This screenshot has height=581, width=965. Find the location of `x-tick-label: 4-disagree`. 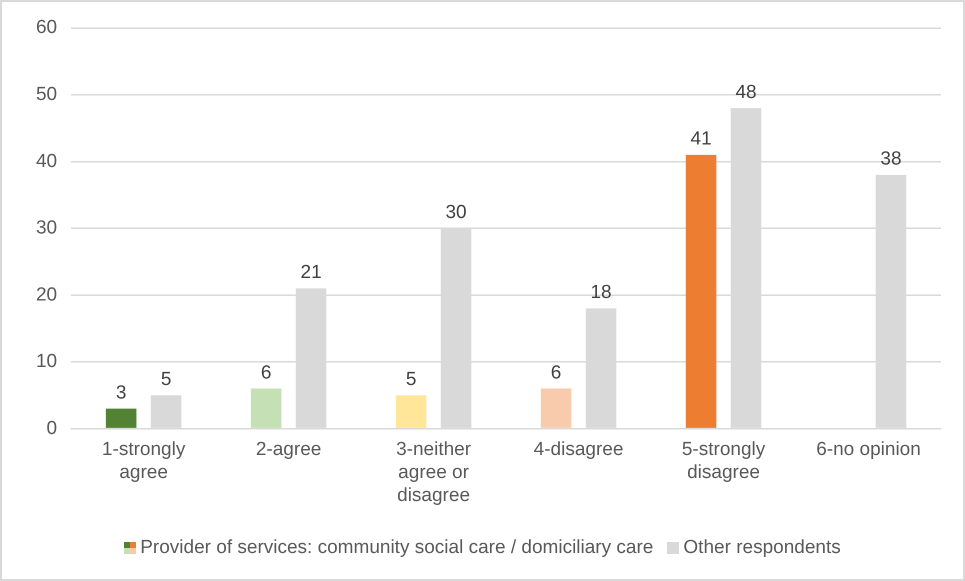

x-tick-label: 4-disagree is located at coordinates (579, 449).